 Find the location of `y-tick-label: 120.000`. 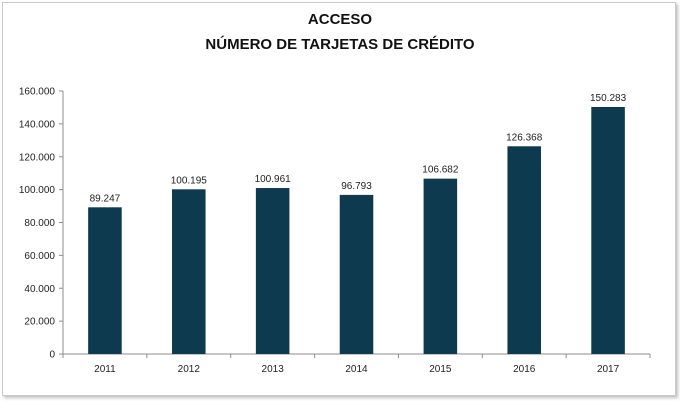

y-tick-label: 120.000 is located at coordinates (37, 157).